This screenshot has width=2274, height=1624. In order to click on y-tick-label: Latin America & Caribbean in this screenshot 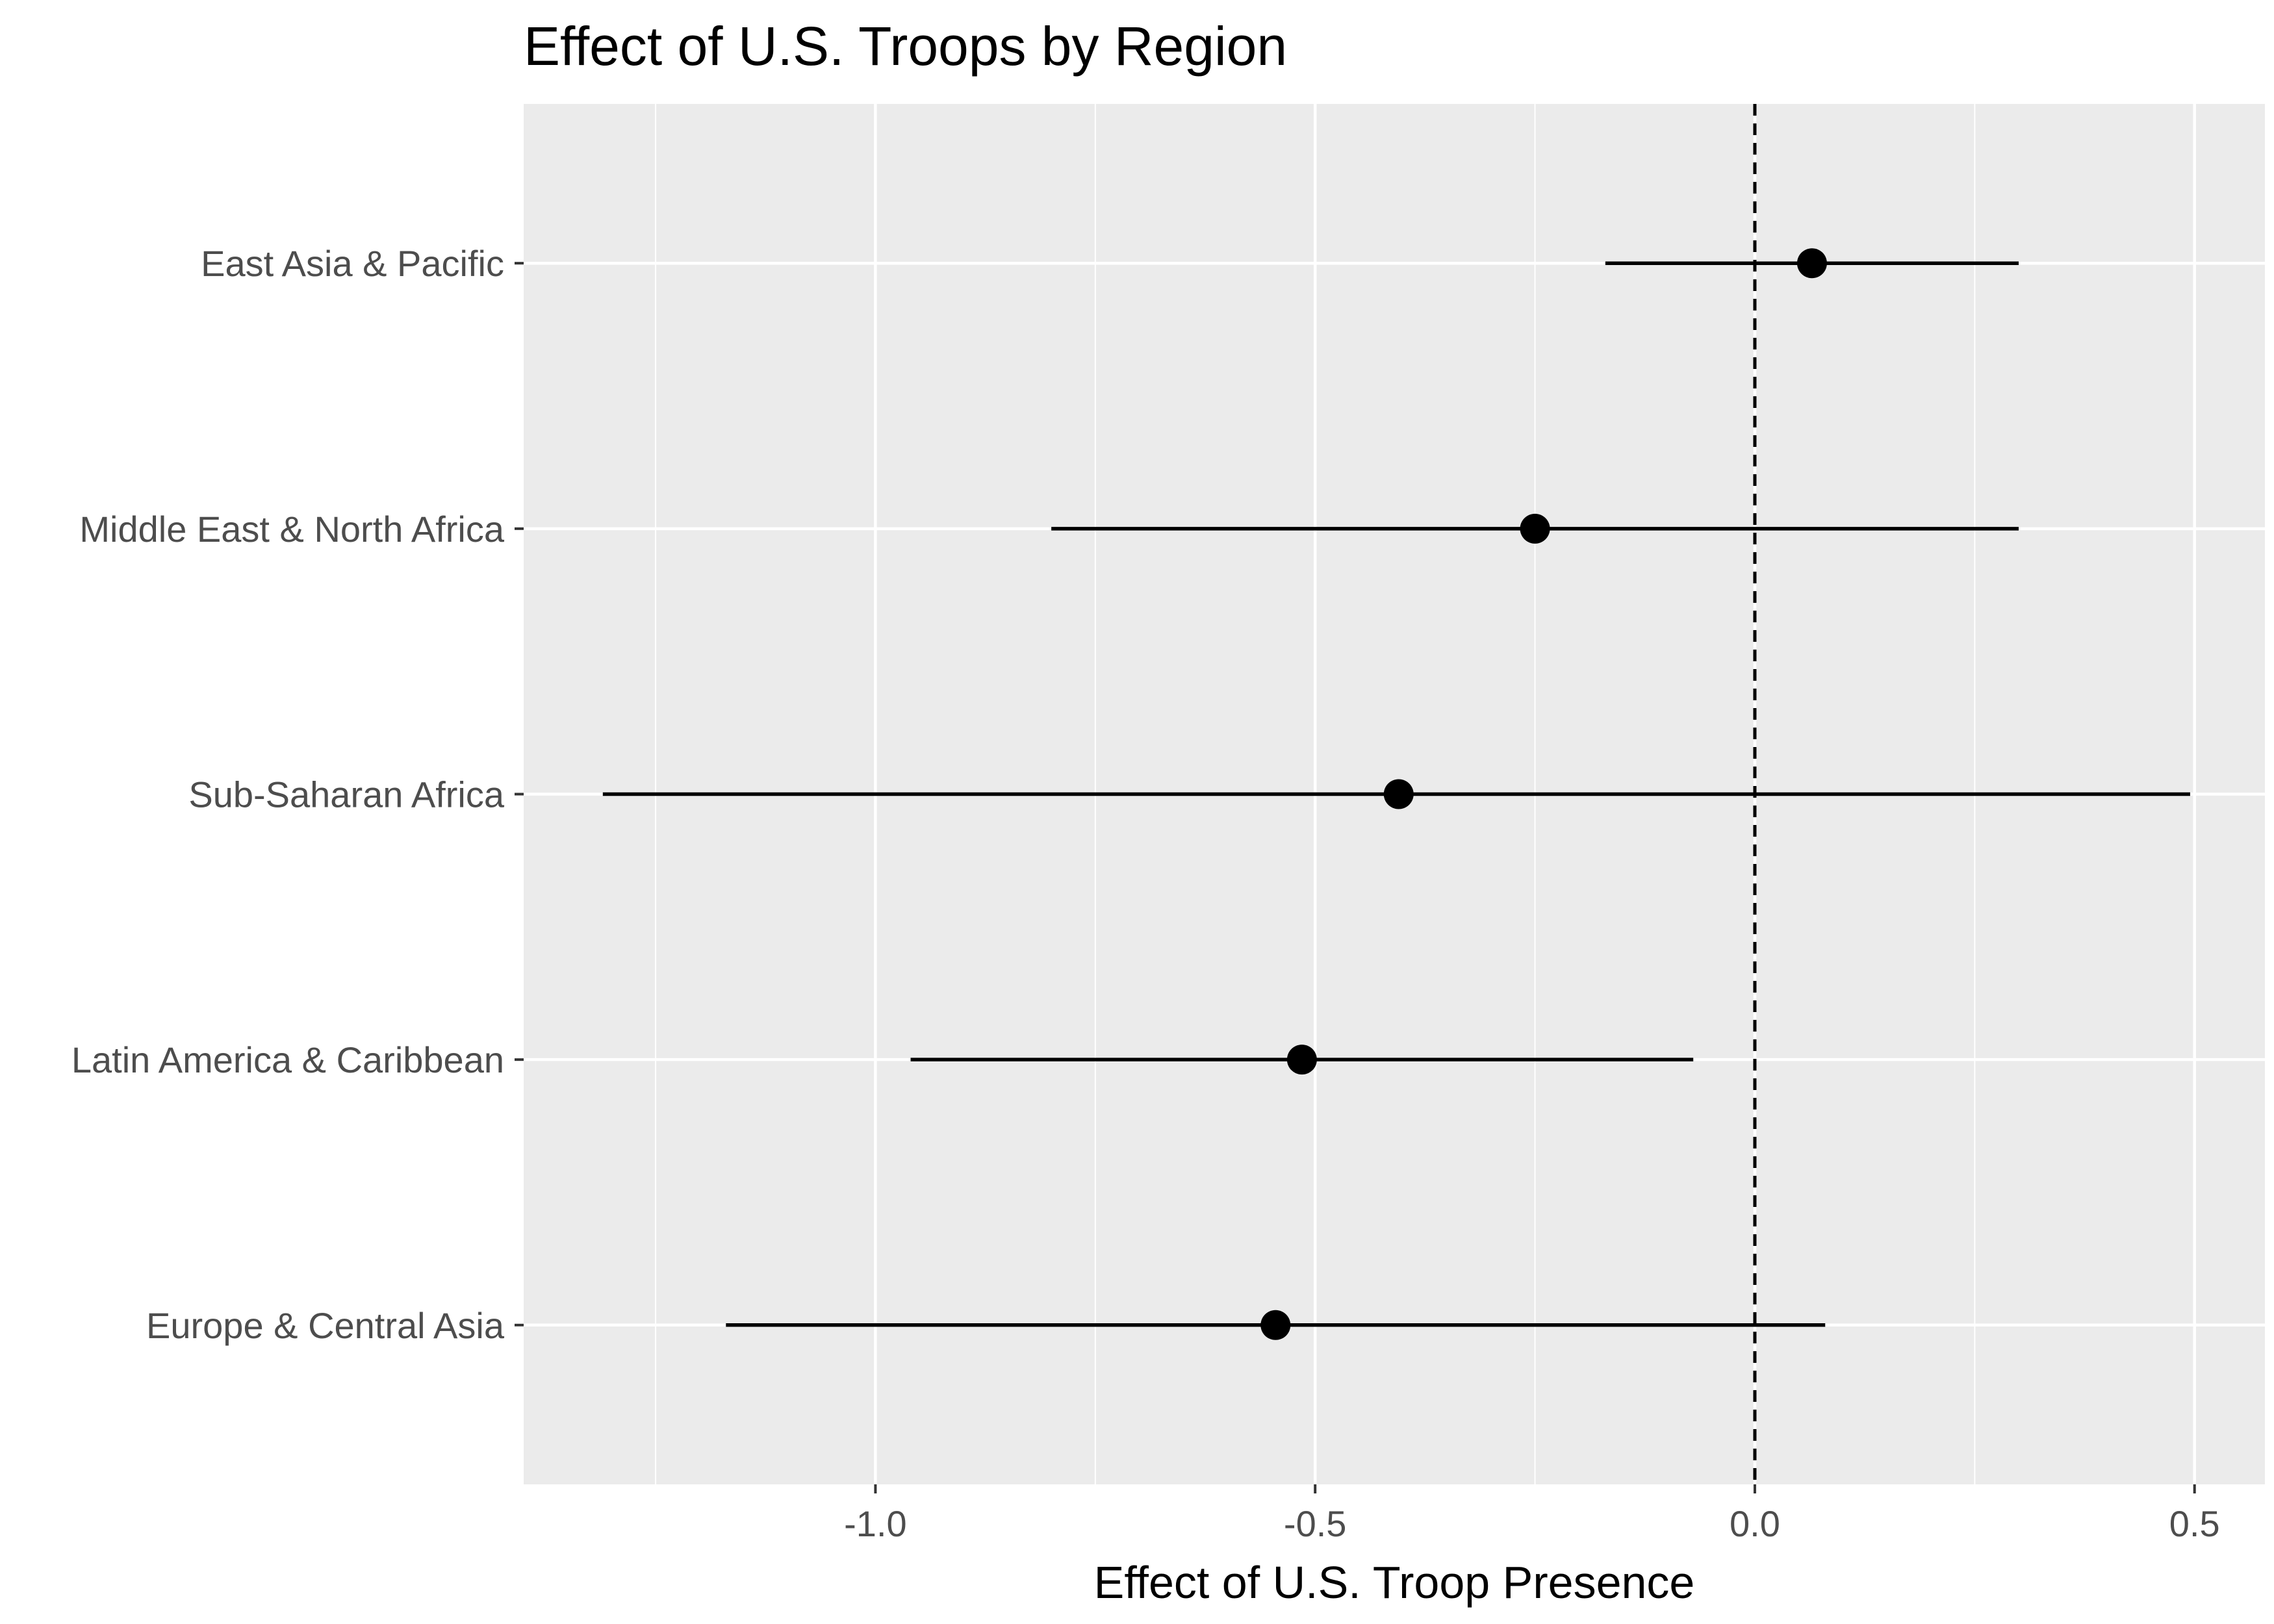, I will do `click(287, 1059)`.